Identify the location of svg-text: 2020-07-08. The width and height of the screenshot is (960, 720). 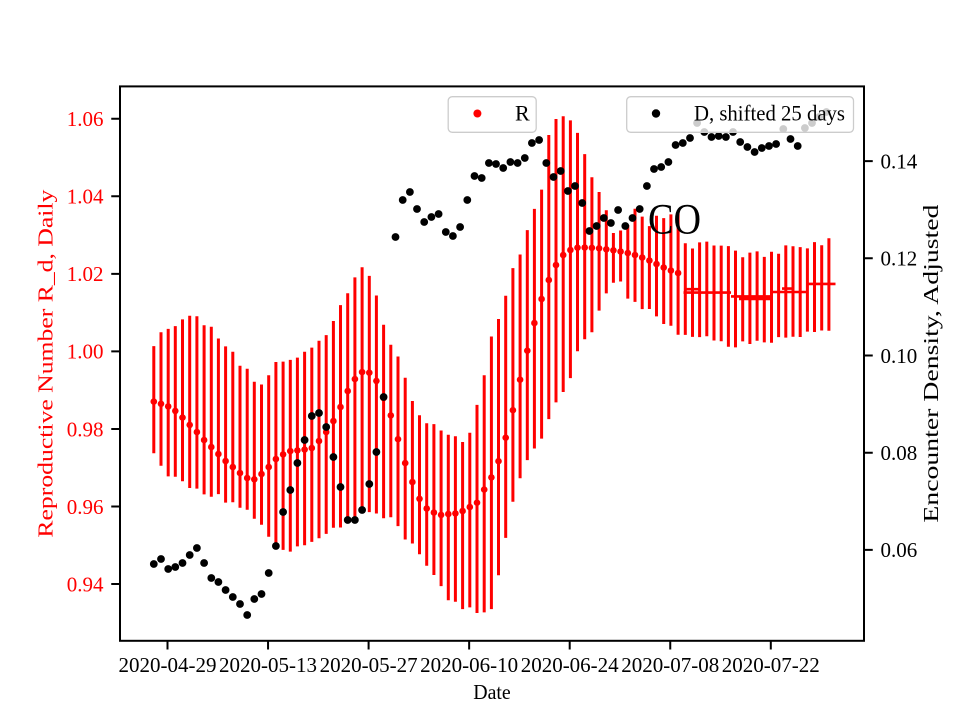
(670, 665).